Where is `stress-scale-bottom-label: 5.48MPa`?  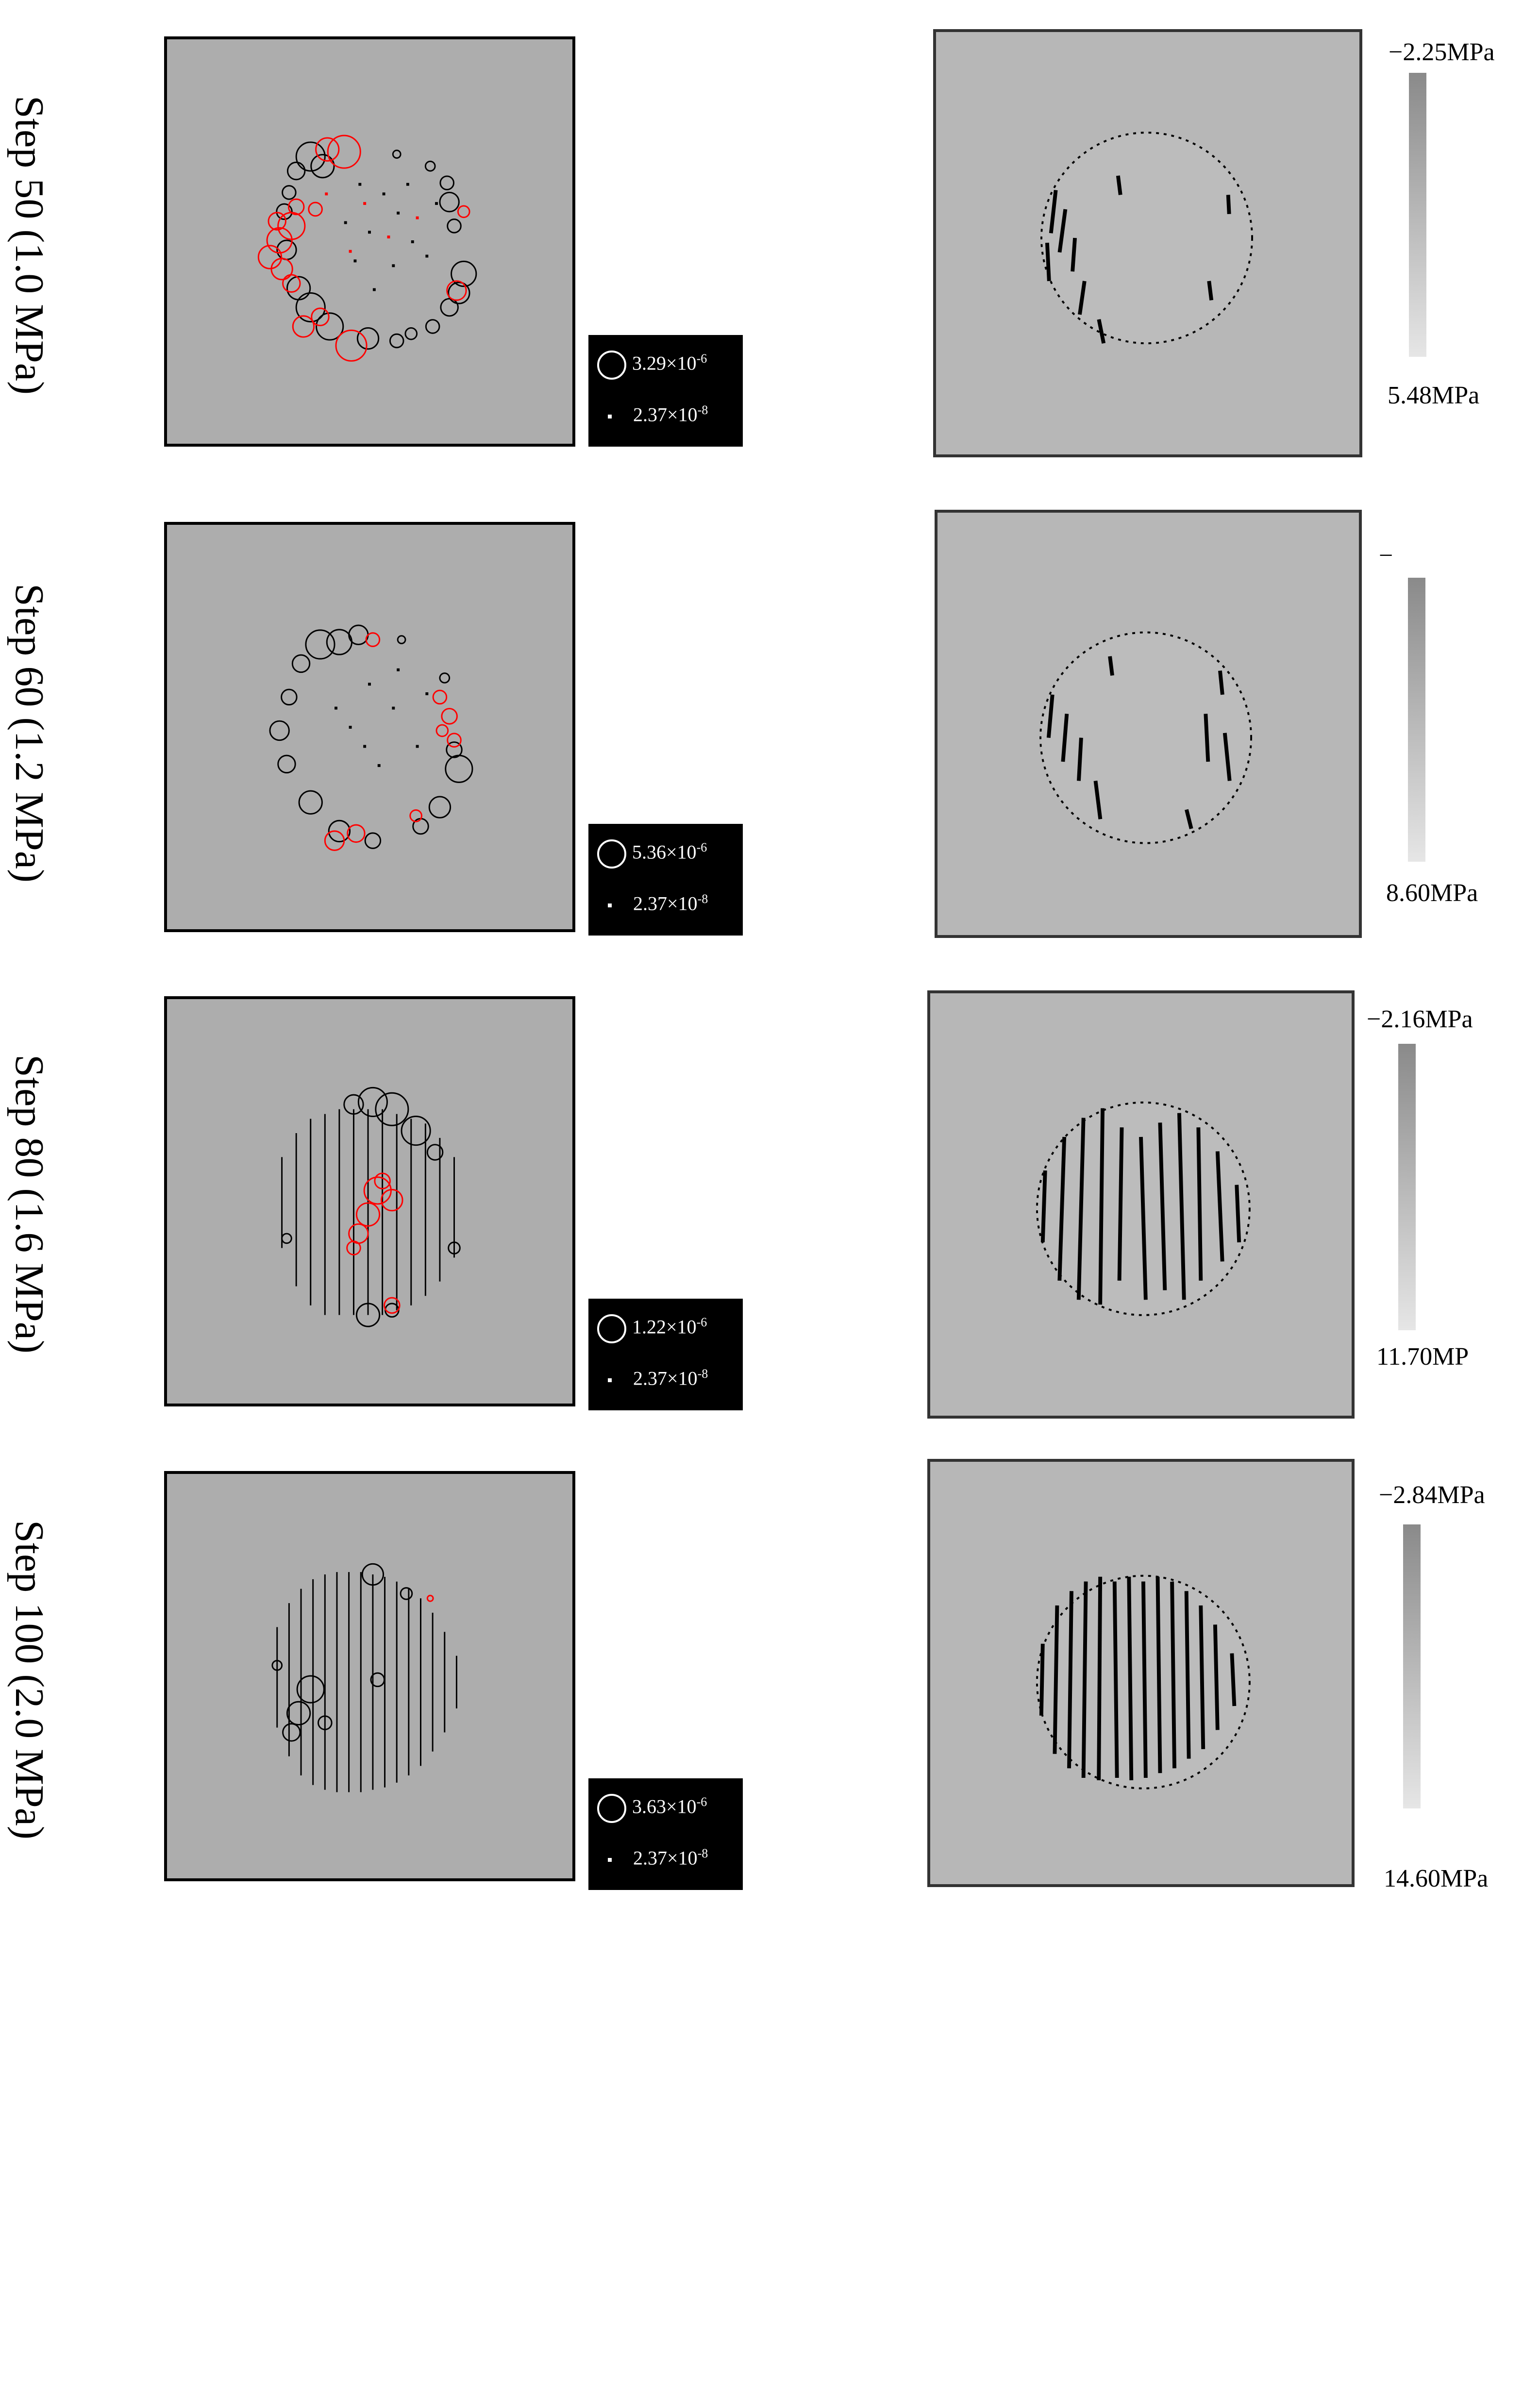
stress-scale-bottom-label: 5.48MPa is located at coordinates (1434, 396).